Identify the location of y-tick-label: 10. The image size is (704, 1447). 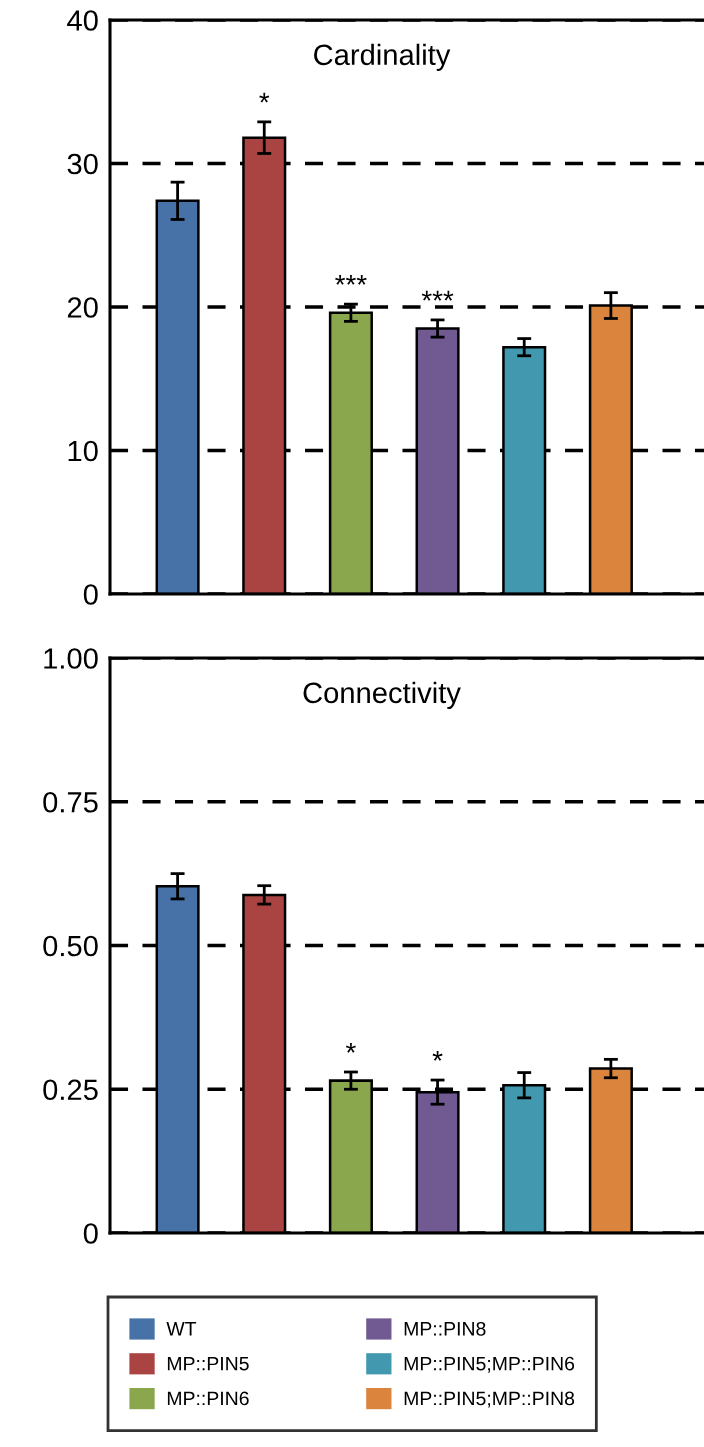
(83, 451).